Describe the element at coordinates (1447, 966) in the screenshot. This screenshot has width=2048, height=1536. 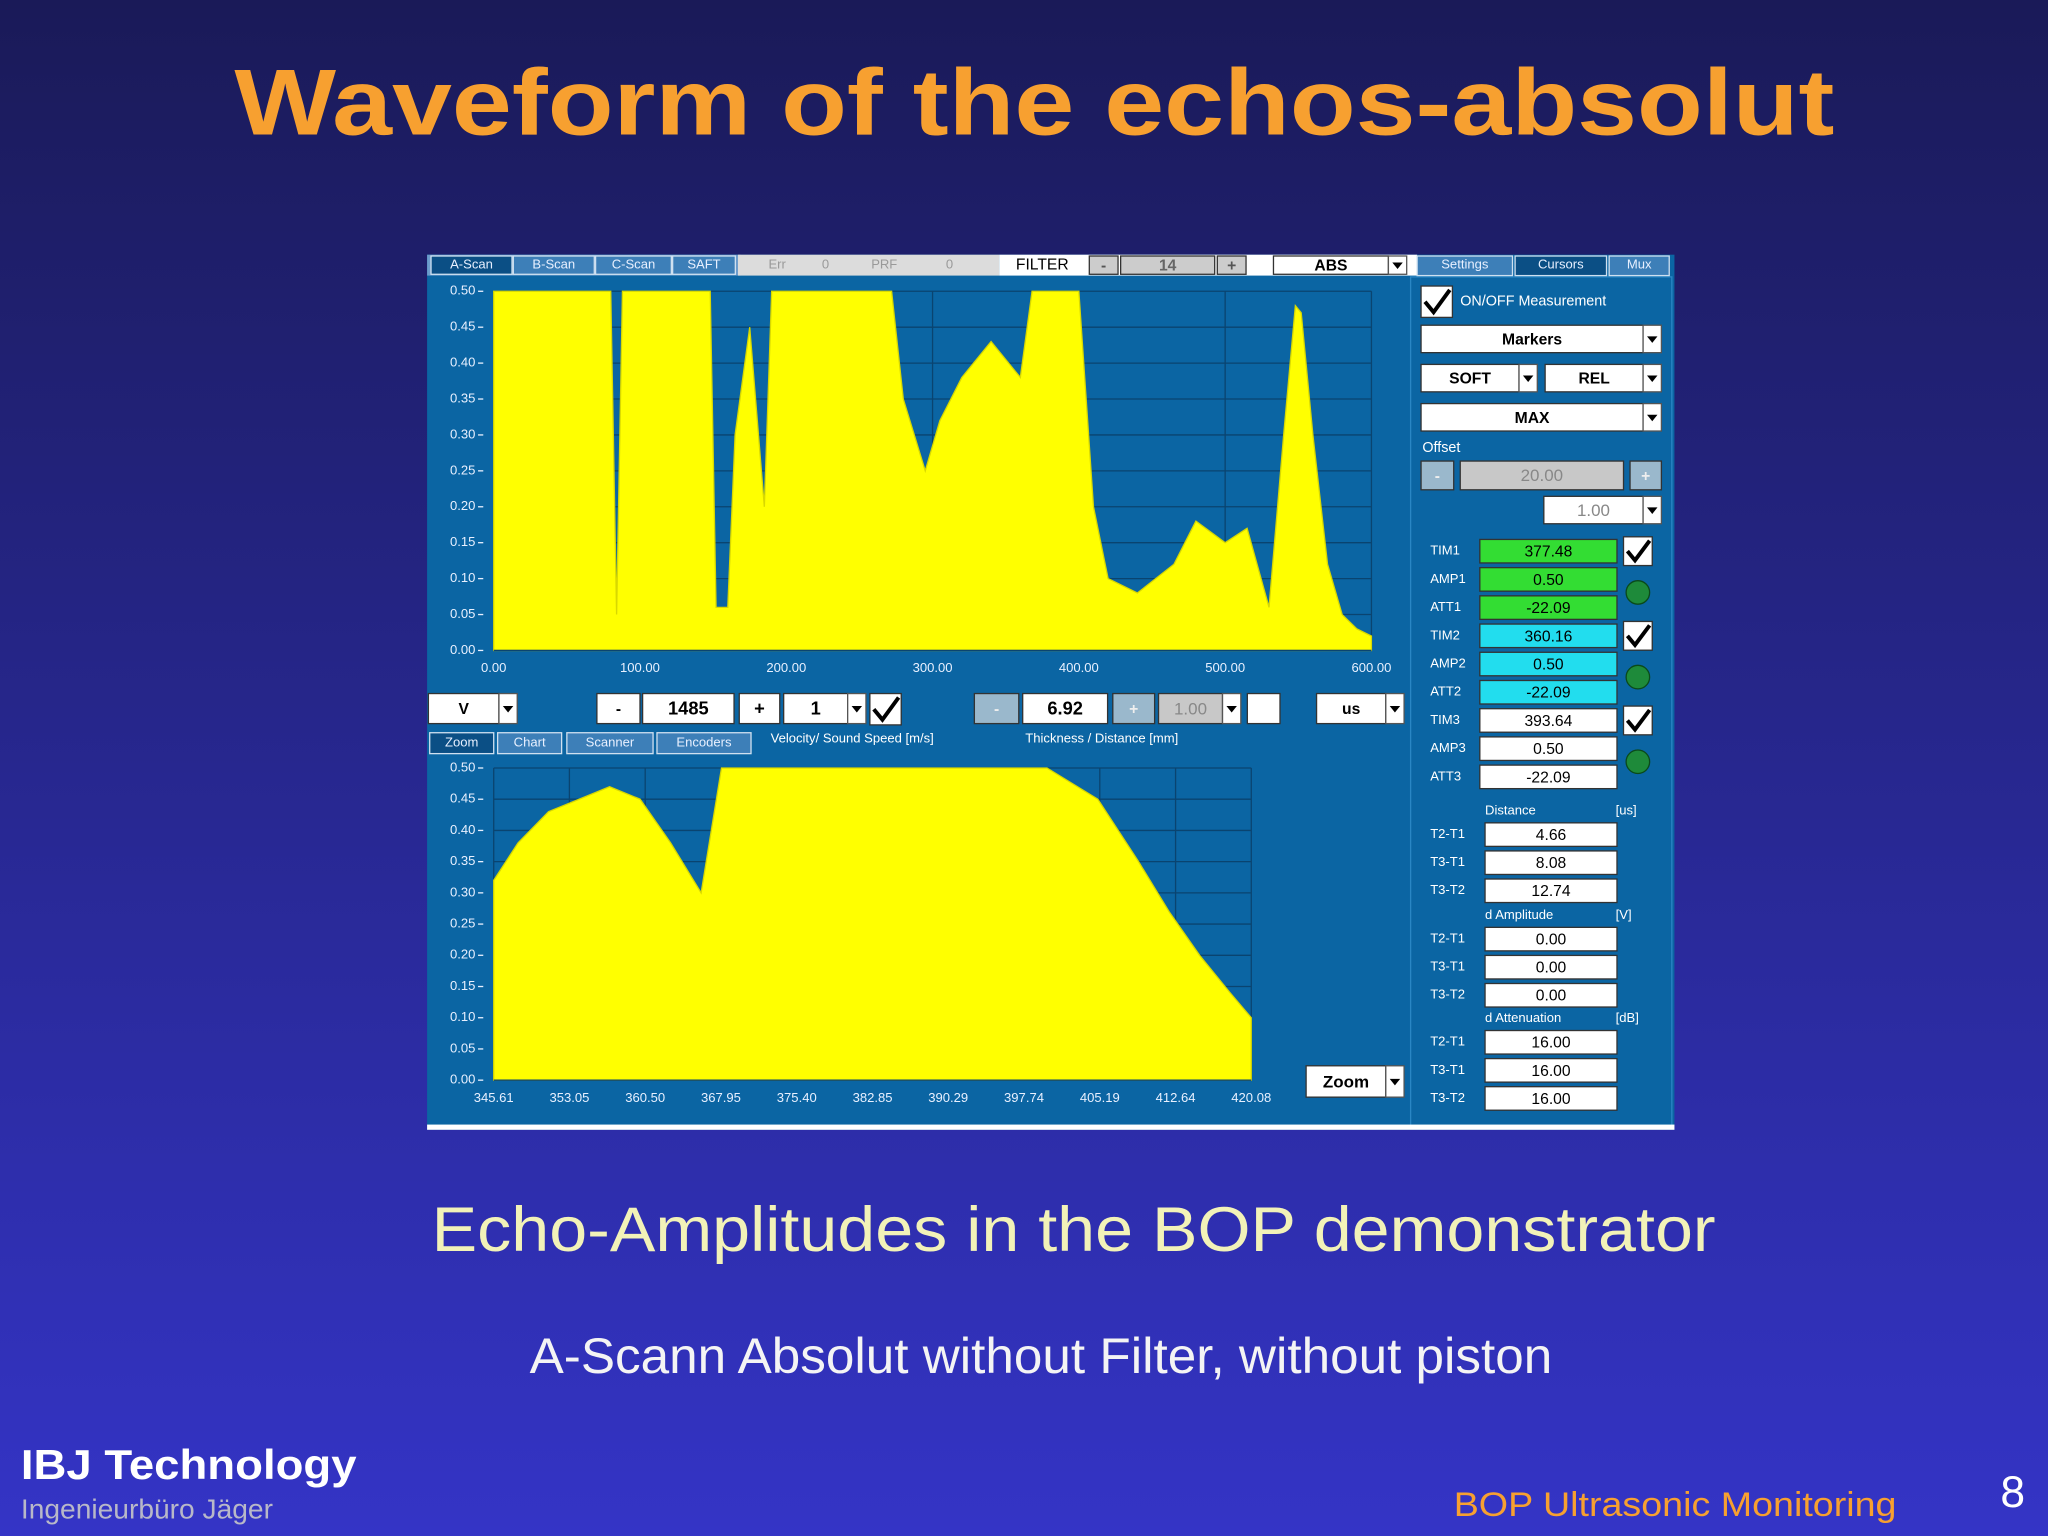
I see `row-label: T3-T1` at that location.